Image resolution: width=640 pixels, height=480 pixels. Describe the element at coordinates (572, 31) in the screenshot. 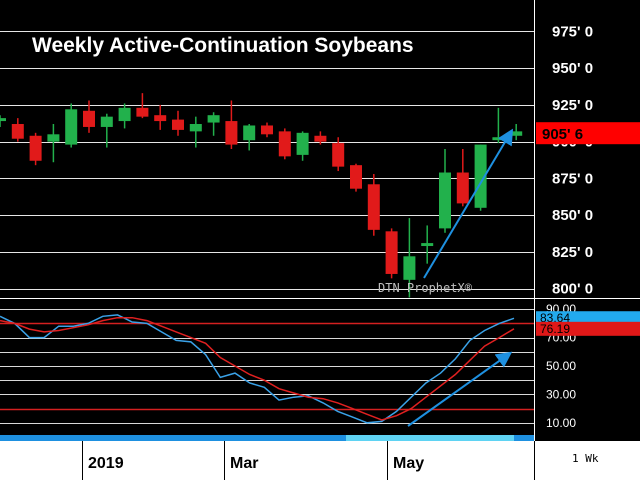

I see `price-tick-label: 975' 0` at that location.